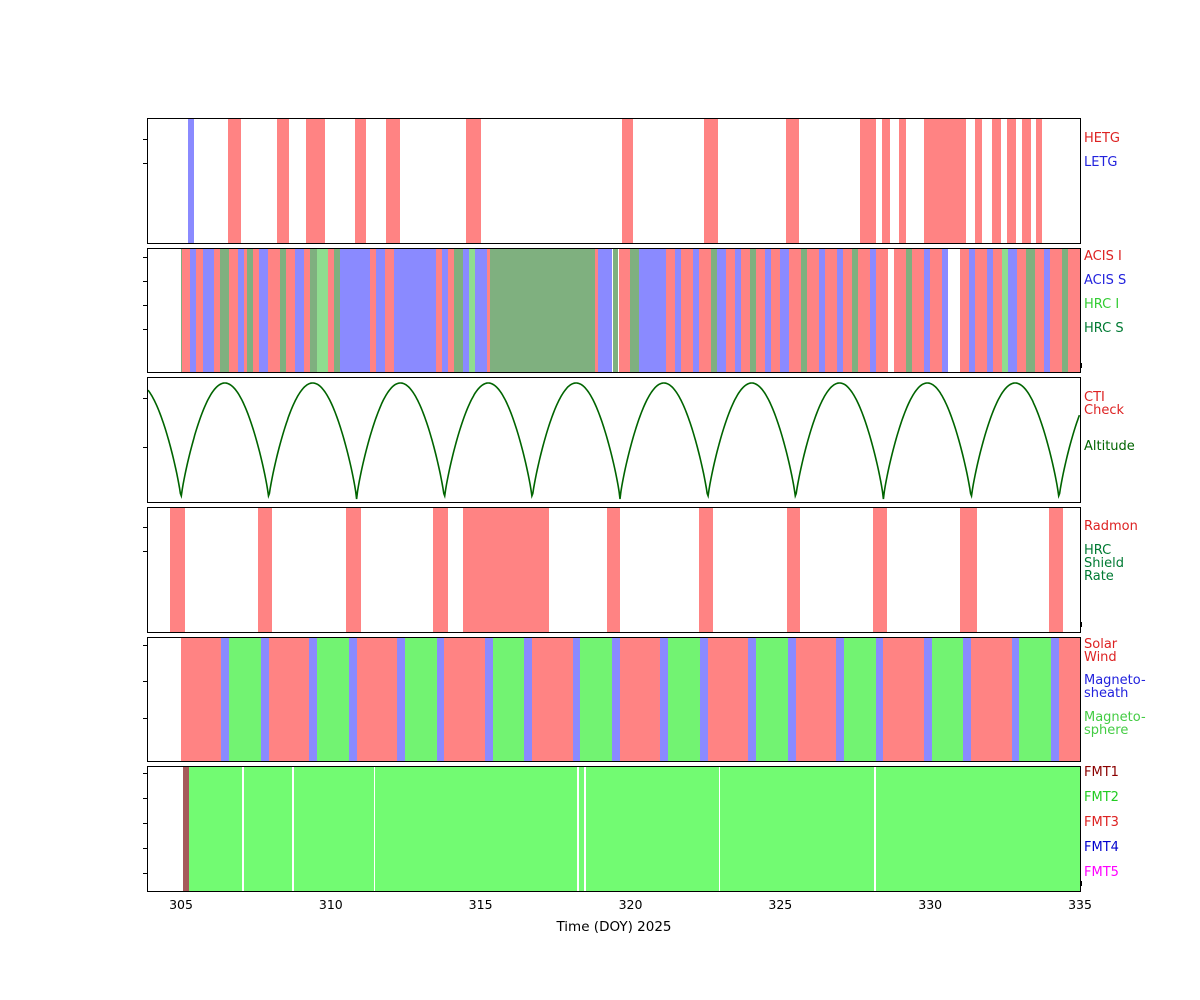 The width and height of the screenshot is (1200, 1000). I want to click on label-line: Solar, so click(1101, 644).